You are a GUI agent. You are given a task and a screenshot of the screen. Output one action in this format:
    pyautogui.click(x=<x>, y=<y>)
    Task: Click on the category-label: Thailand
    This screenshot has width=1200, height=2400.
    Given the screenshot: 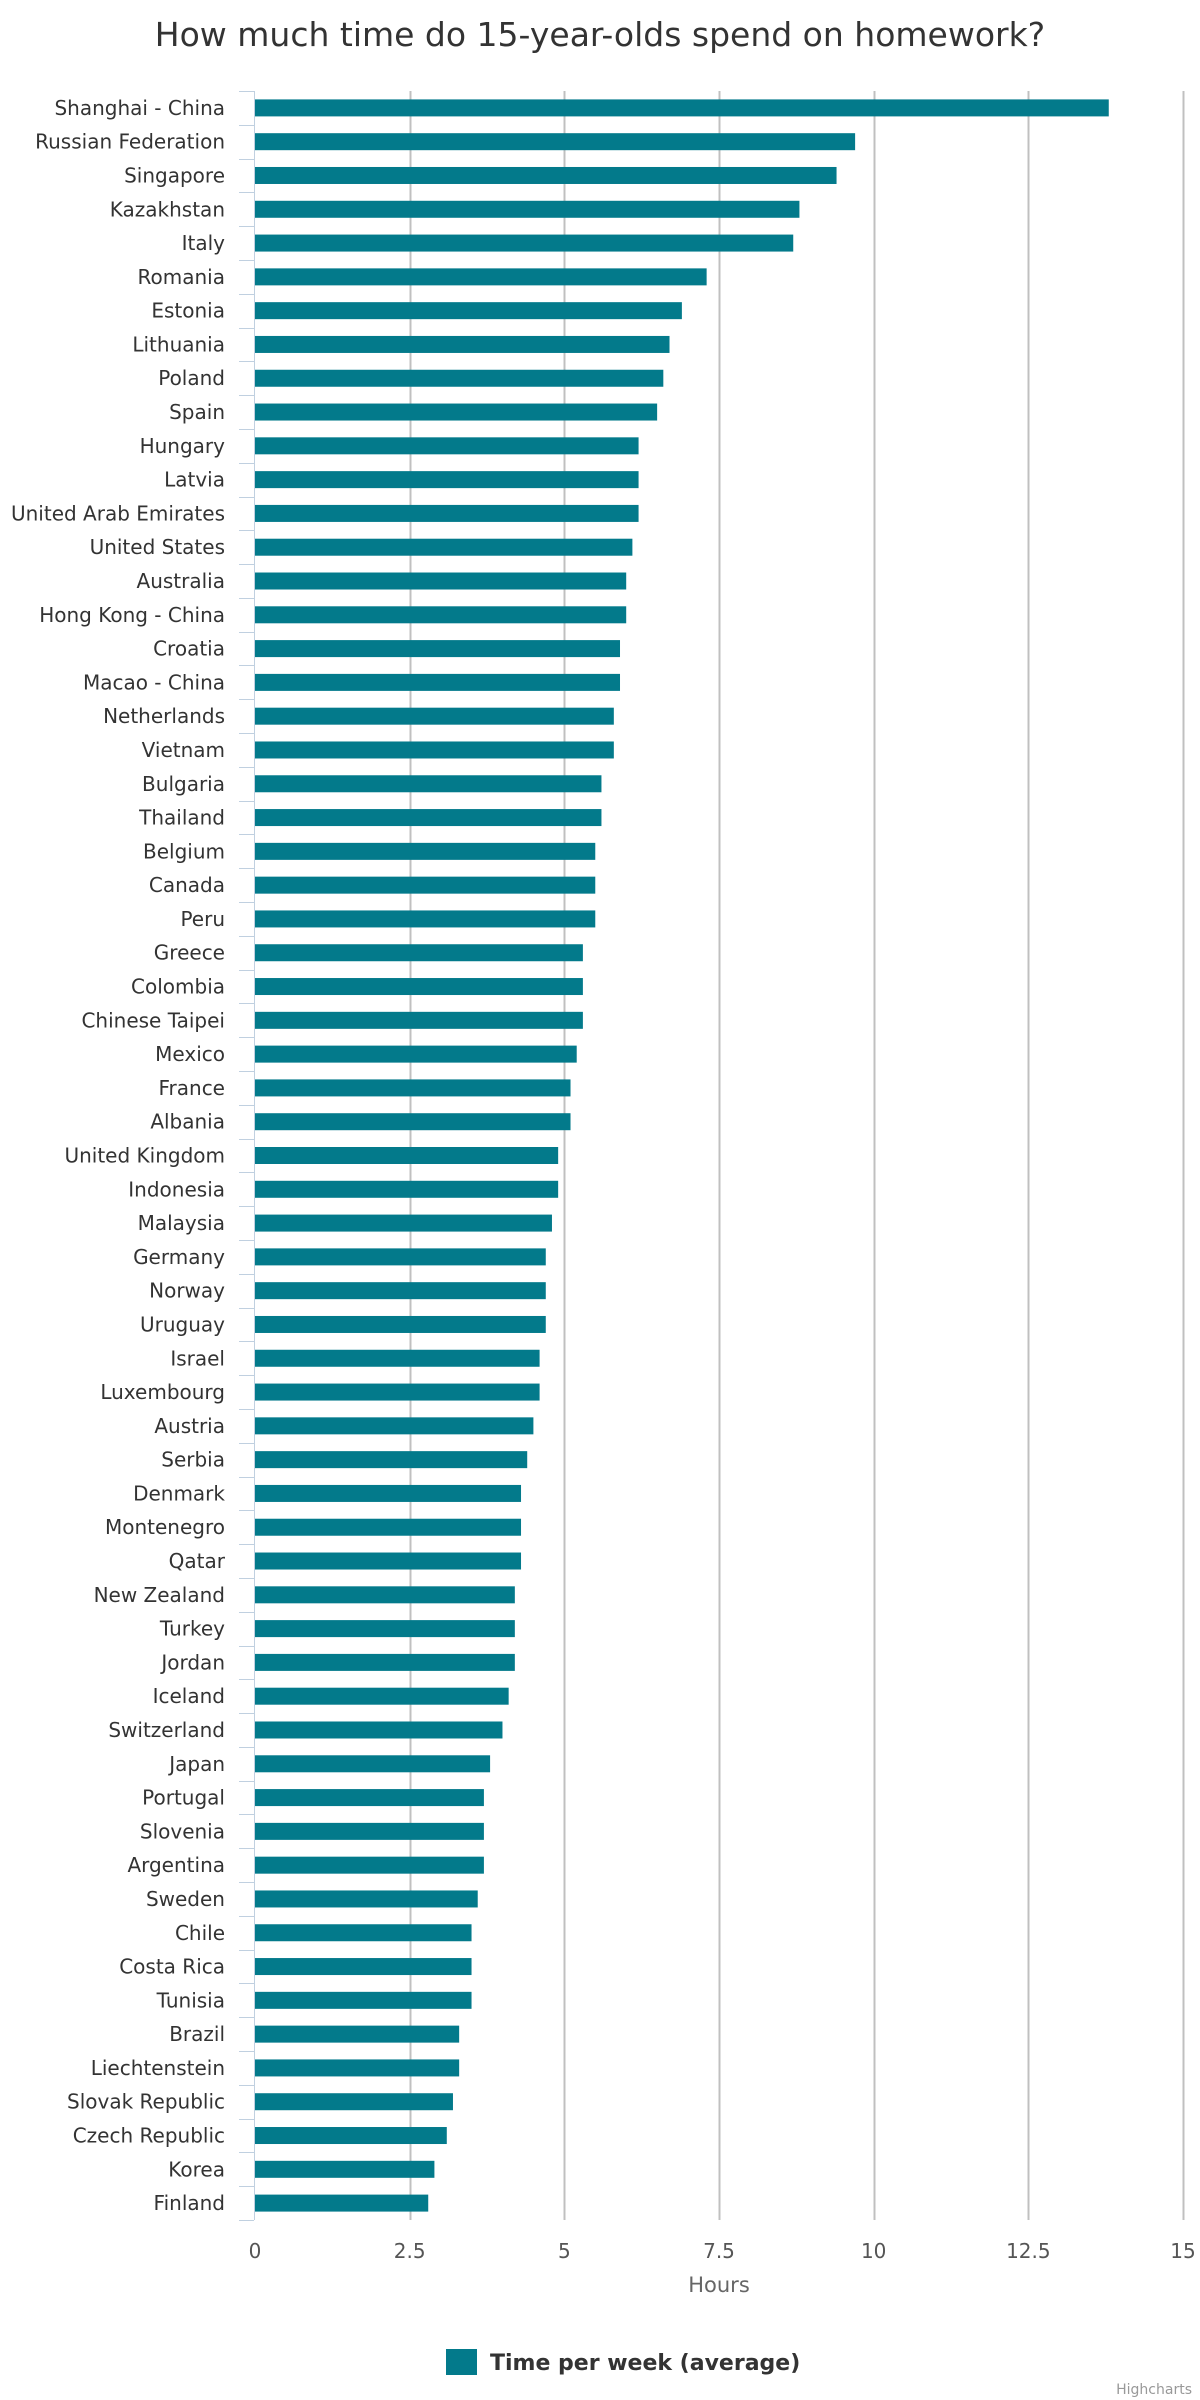 What is the action you would take?
    pyautogui.click(x=181, y=818)
    